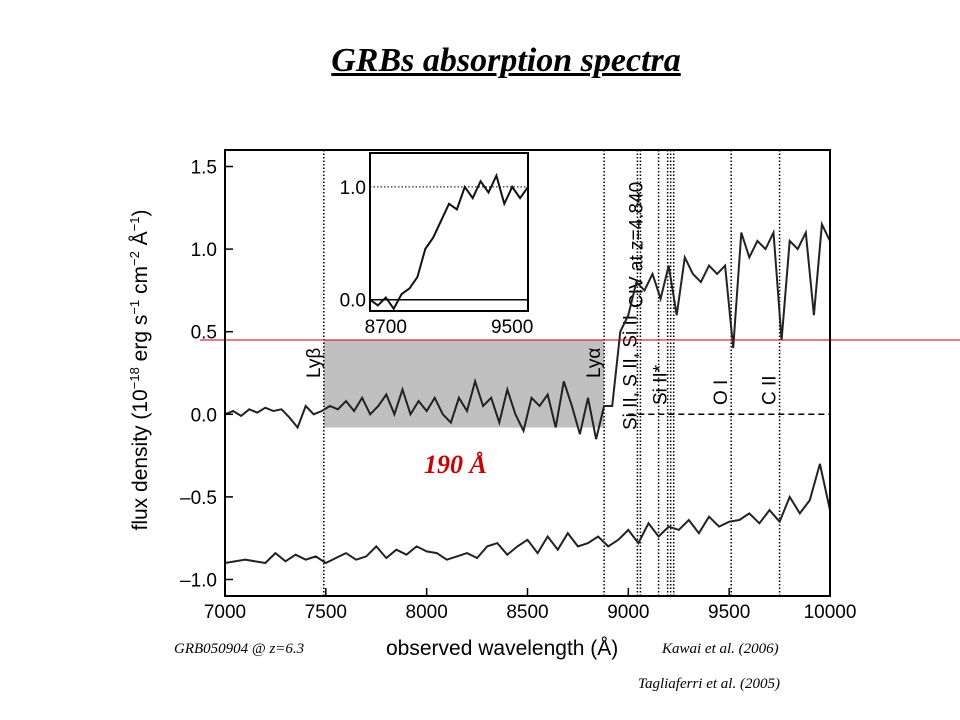 This screenshot has height=720, width=960. Describe the element at coordinates (770, 390) in the screenshot. I see `line-label: C II` at that location.